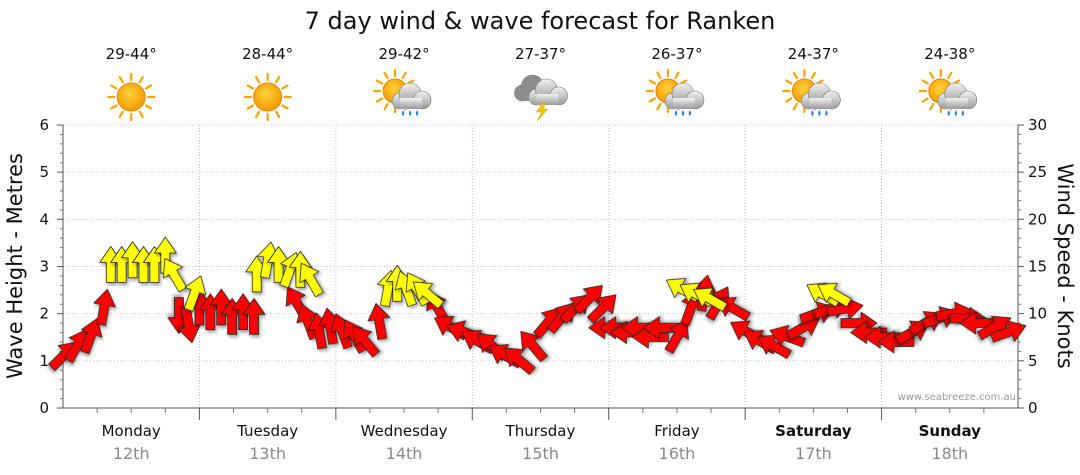 Image resolution: width=1080 pixels, height=475 pixels. Describe the element at coordinates (677, 453) in the screenshot. I see `day-date: 16th` at that location.